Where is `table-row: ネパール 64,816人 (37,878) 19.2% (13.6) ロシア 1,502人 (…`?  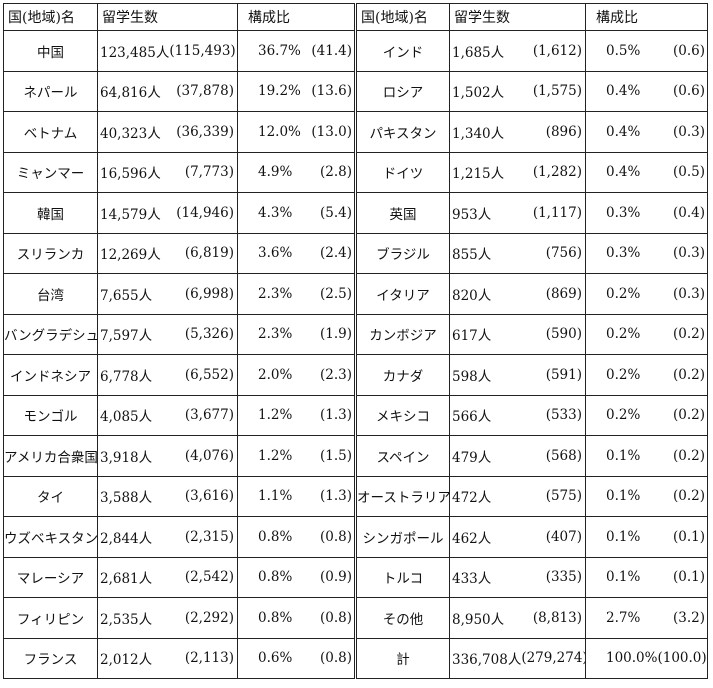 table-row: ネパール 64,816人 (37,878) 19.2% (13.6) ロシア 1,502人 (… is located at coordinates (355, 91).